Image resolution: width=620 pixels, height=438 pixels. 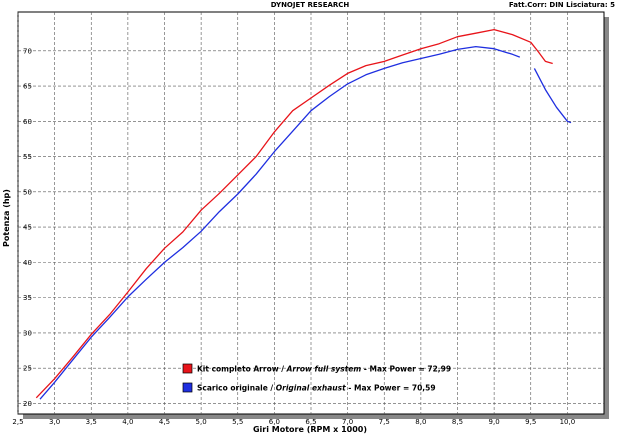 What do you see at coordinates (127, 422) in the screenshot?
I see `x-tick-label: 4,0` at bounding box center [127, 422].